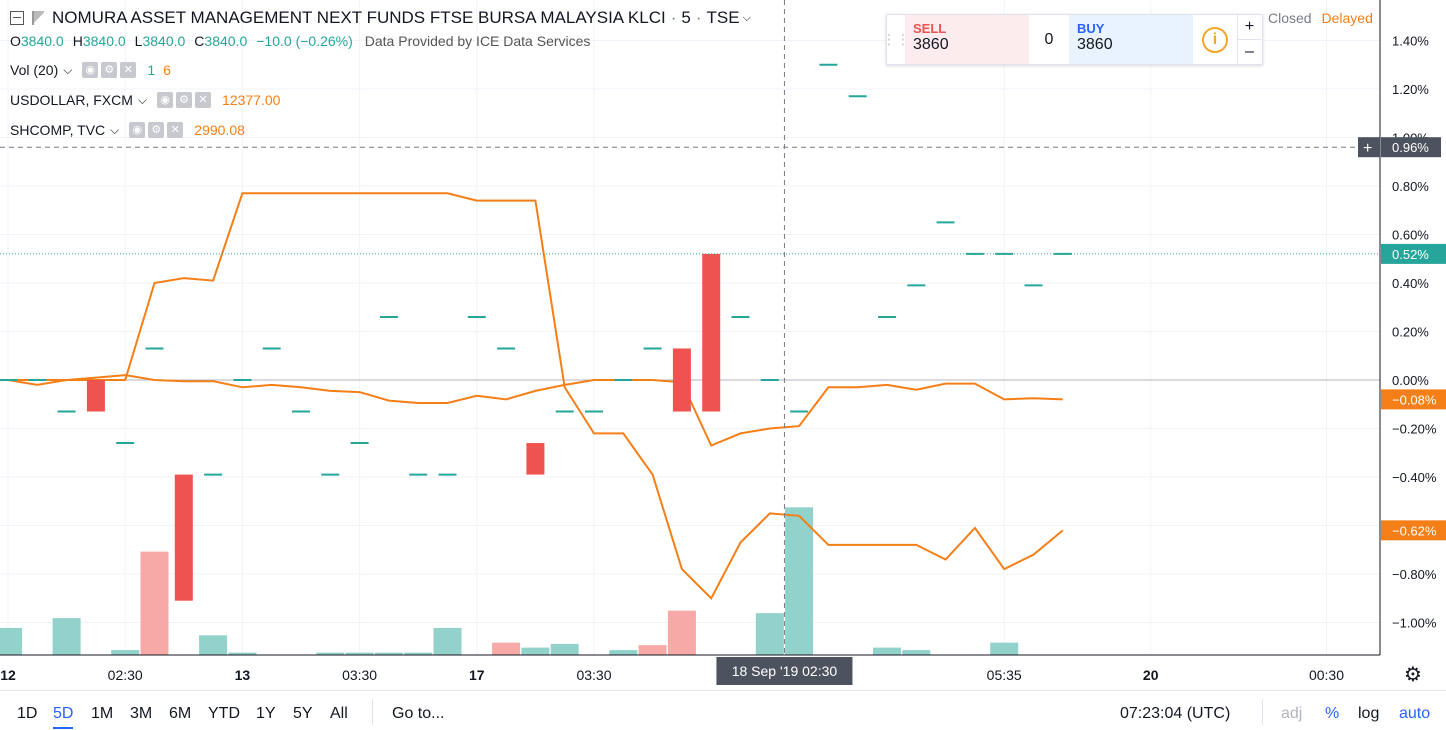 The image size is (1446, 730). Describe the element at coordinates (243, 675) in the screenshot. I see `time-tick-label: 13` at that location.